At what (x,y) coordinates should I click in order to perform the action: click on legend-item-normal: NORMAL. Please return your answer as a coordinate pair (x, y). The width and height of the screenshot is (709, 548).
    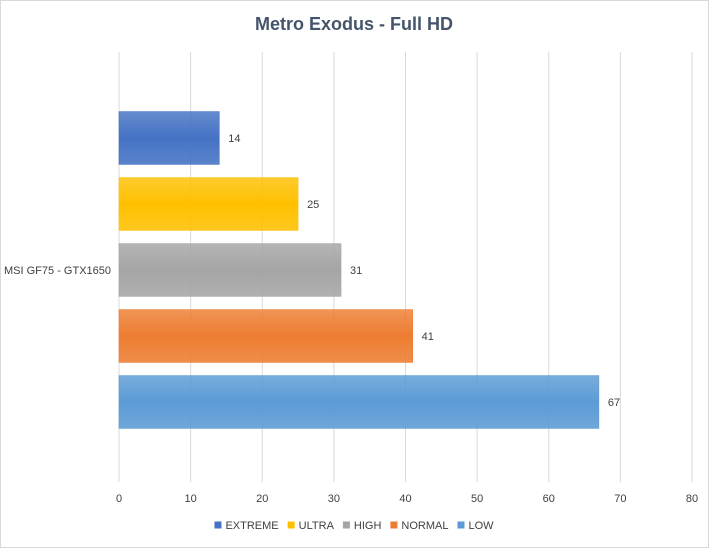
    Looking at the image, I should click on (419, 526).